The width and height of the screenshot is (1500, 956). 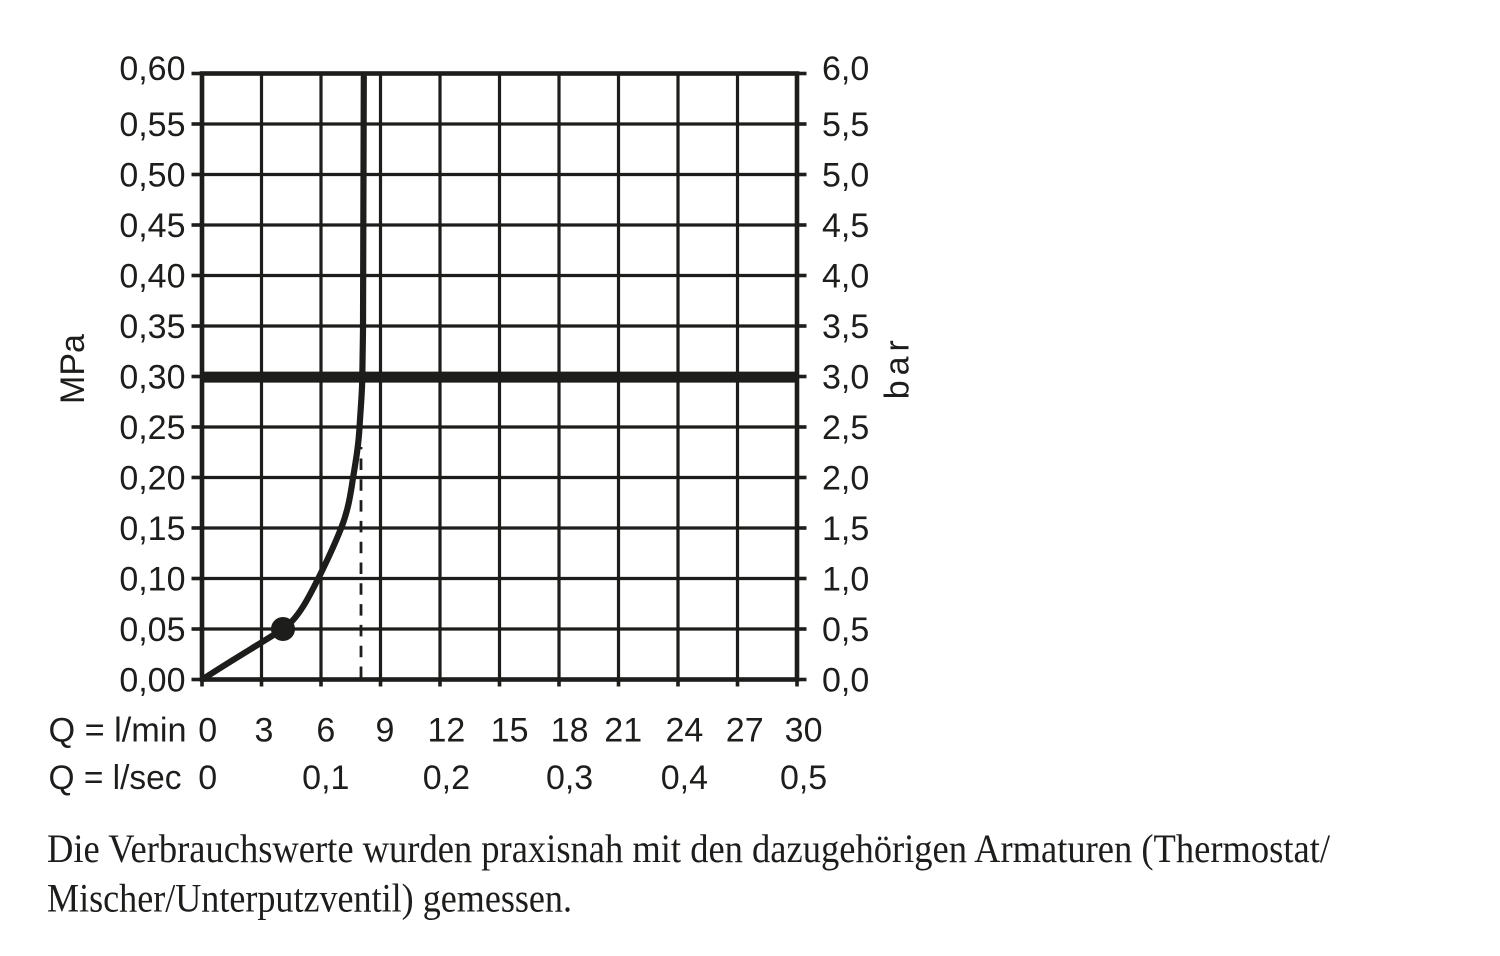 I want to click on svg-text: 0,00, so click(x=152, y=681).